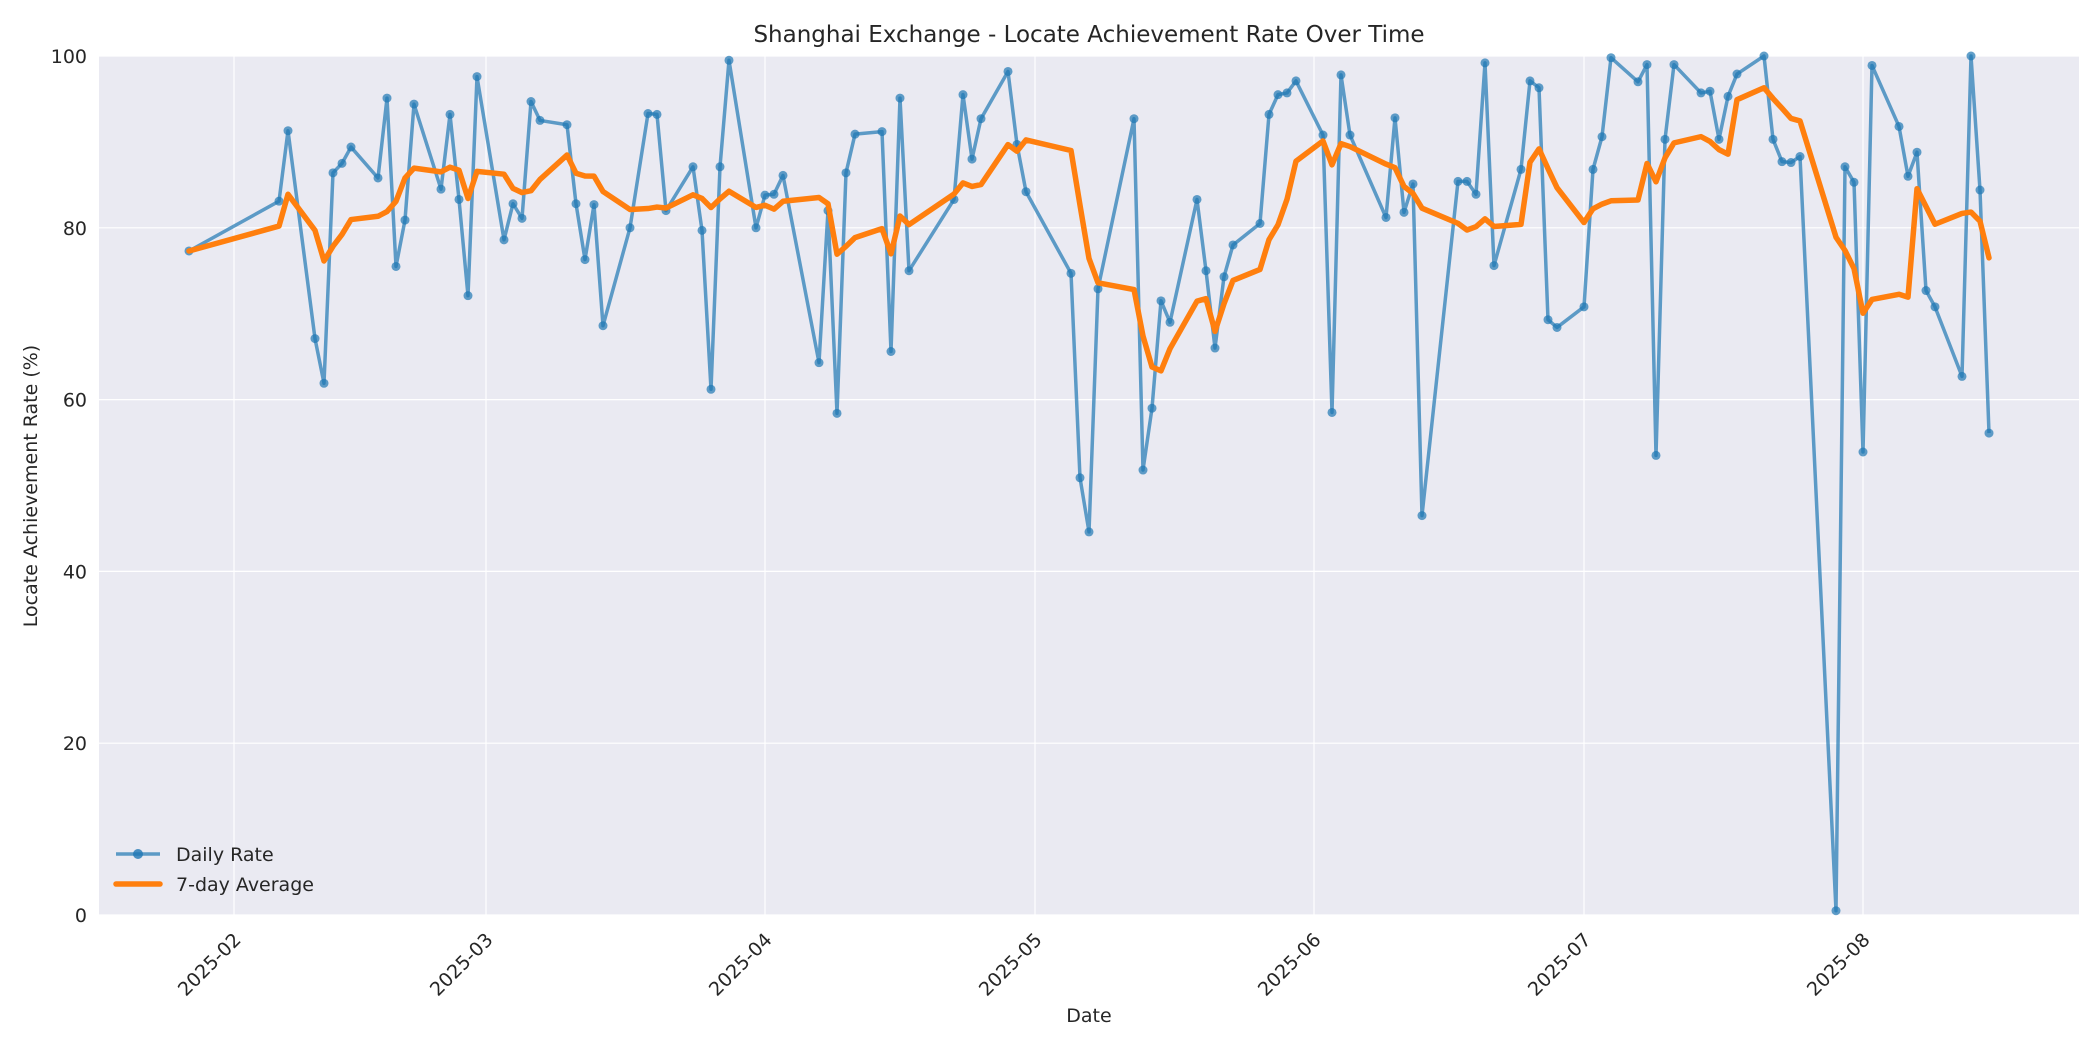 Image resolution: width=2100 pixels, height=1050 pixels. I want to click on y-tick-label: 0, so click(81, 916).